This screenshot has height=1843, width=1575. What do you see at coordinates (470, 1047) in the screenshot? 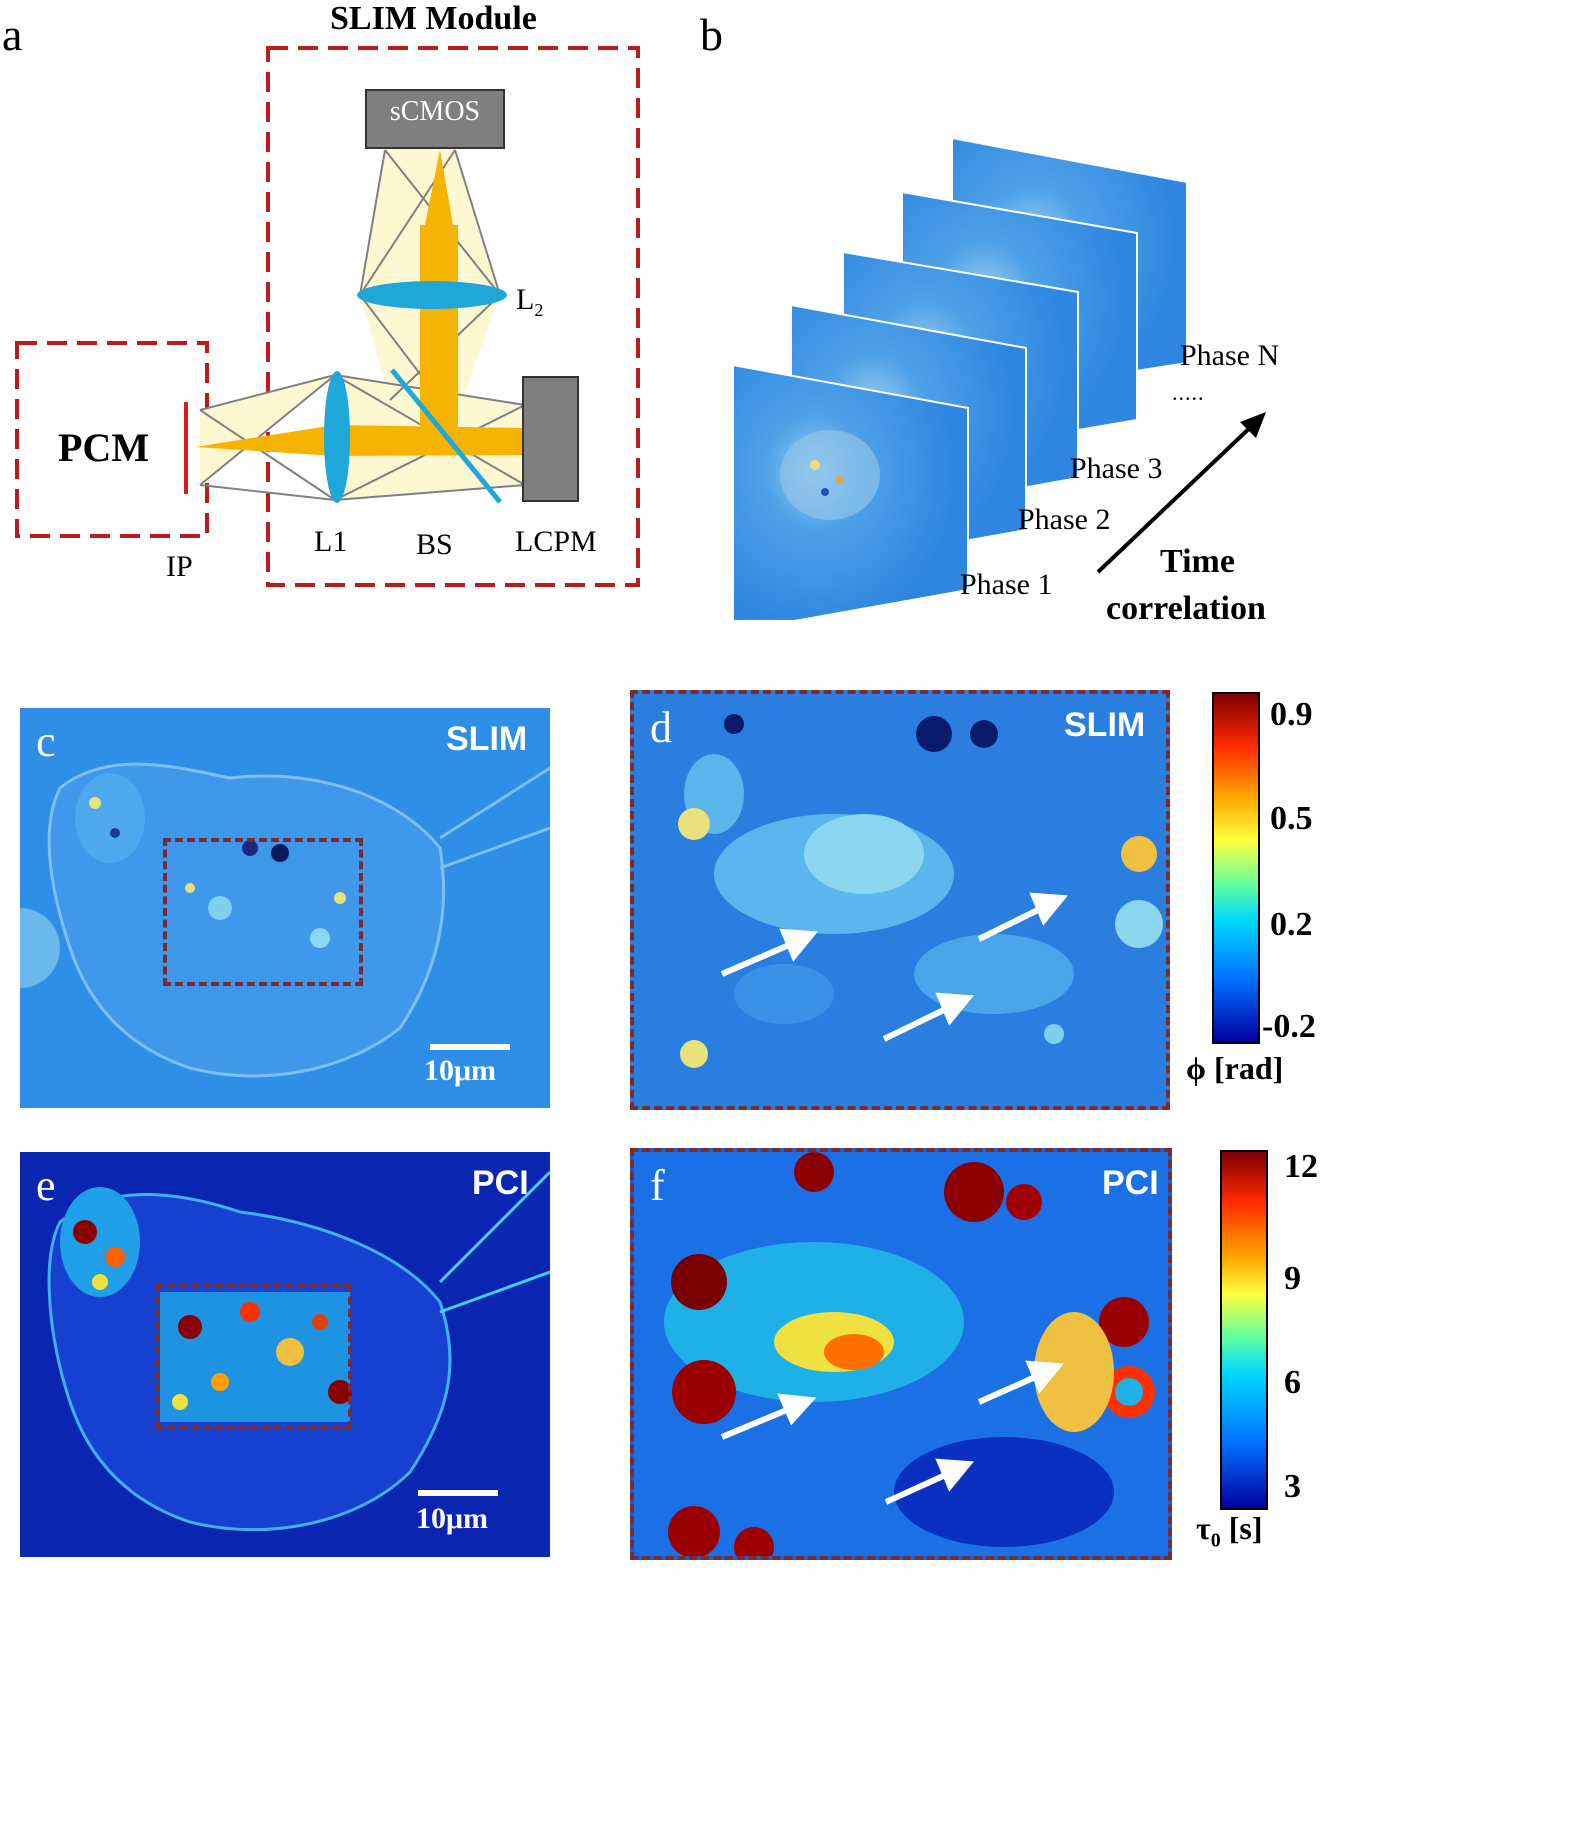
I see `scalebar-c` at bounding box center [470, 1047].